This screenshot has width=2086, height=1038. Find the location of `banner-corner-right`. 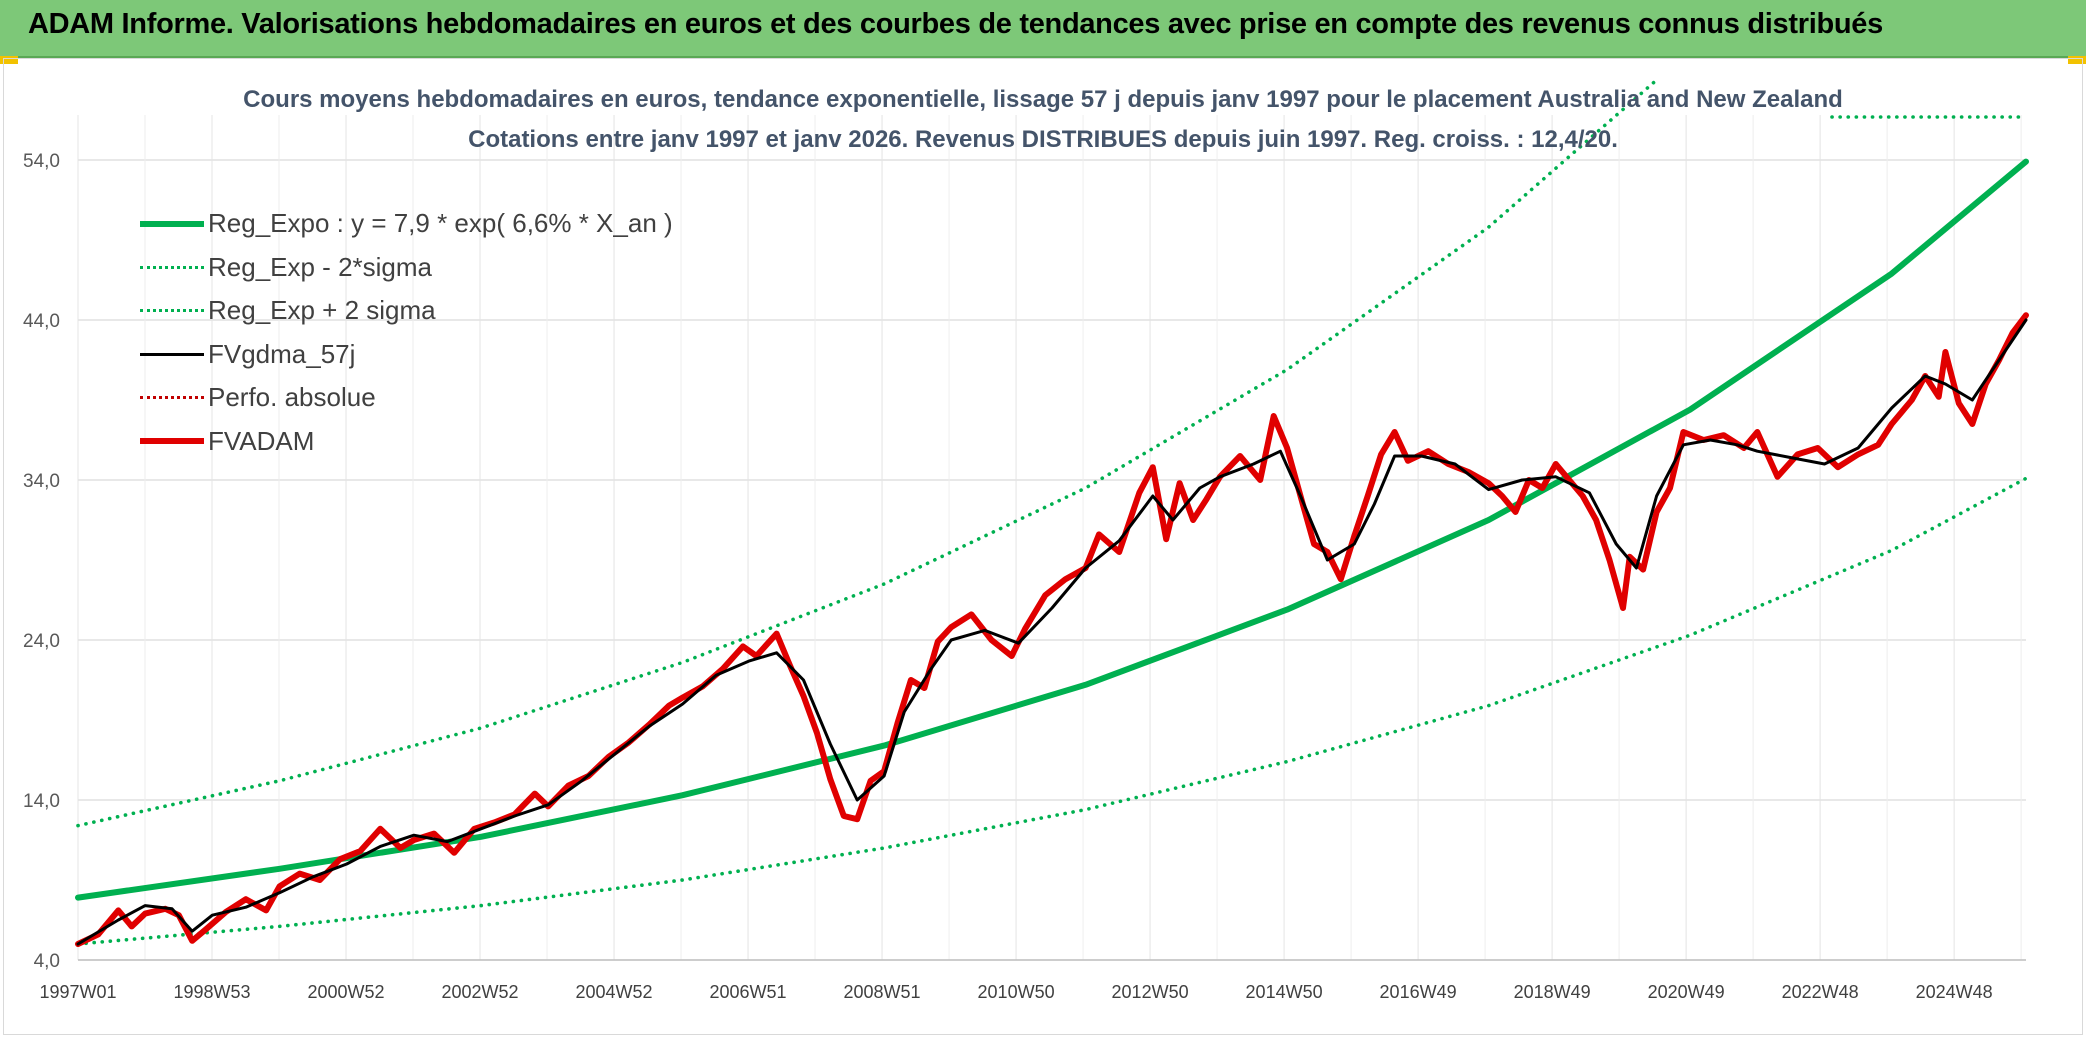

banner-corner-right is located at coordinates (2077, 60).